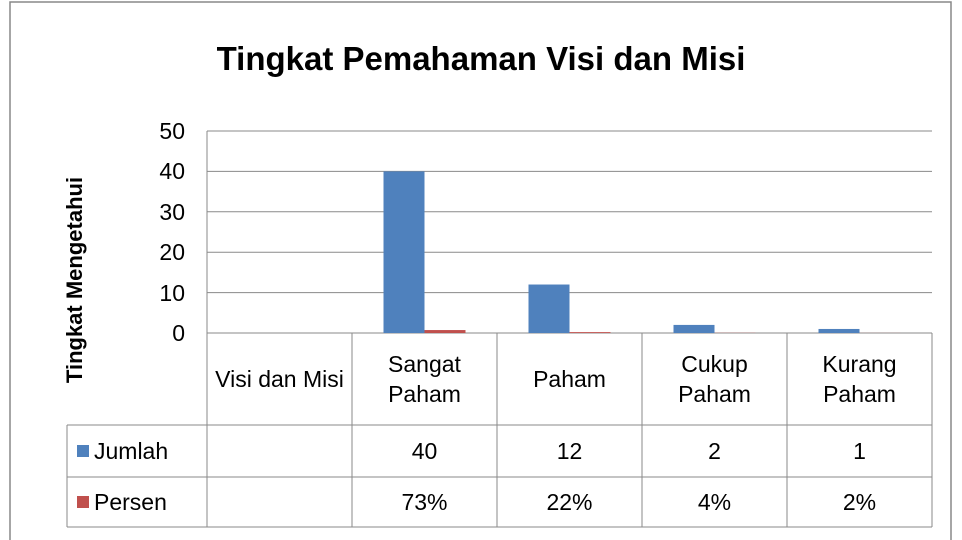 This screenshot has height=540, width=962. Describe the element at coordinates (424, 379) in the screenshot. I see `x-tick-label: Sangat Paham` at that location.